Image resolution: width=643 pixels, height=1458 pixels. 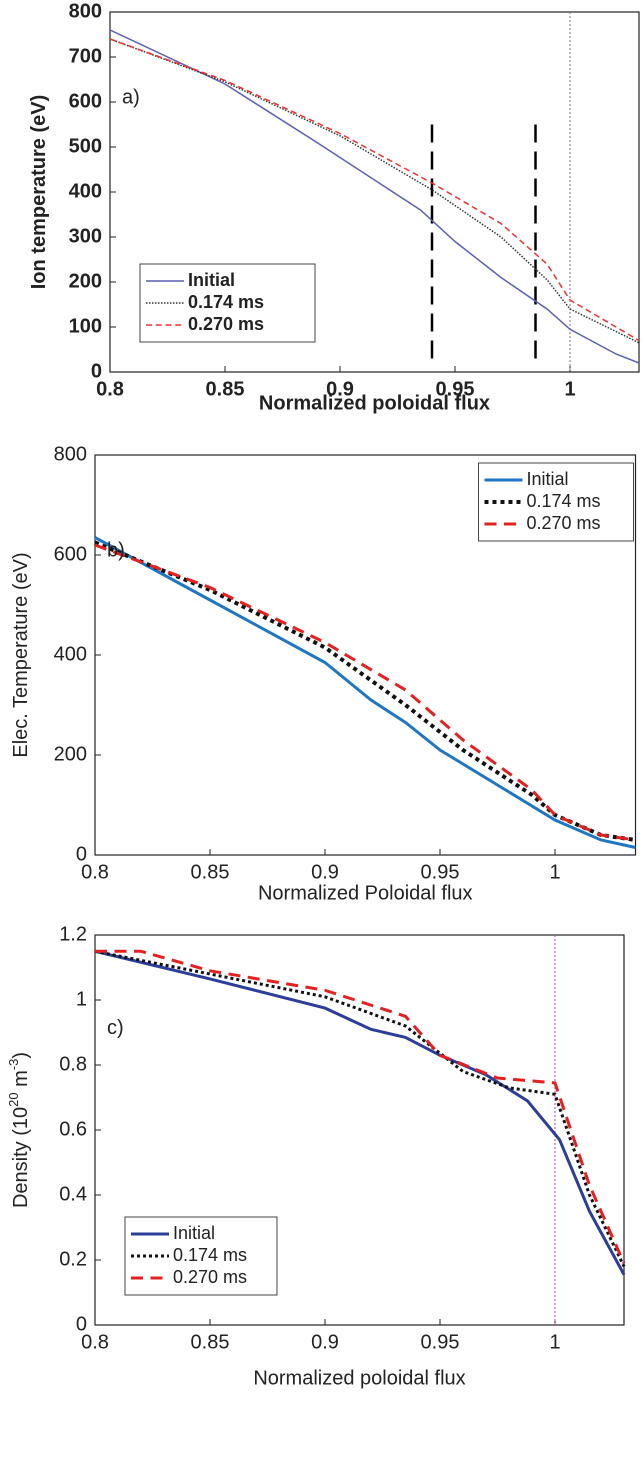 I want to click on y-axis-label-part: Ion temperature (eV), so click(x=39, y=192).